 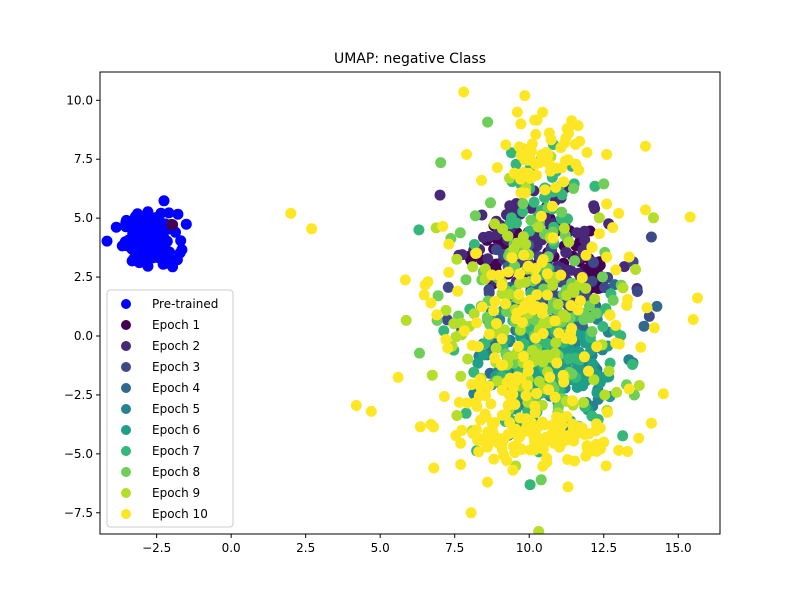 What do you see at coordinates (83, 218) in the screenshot?
I see `y-tick-label: 5.0` at bounding box center [83, 218].